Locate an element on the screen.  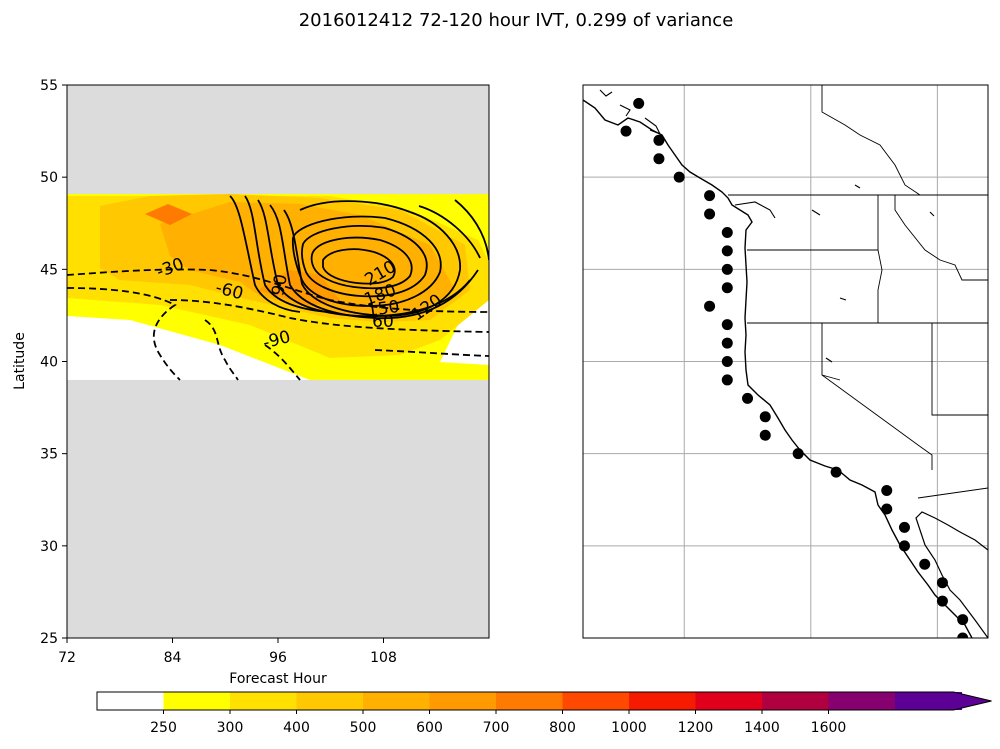
colorbar-label: 1000 is located at coordinates (629, 728).